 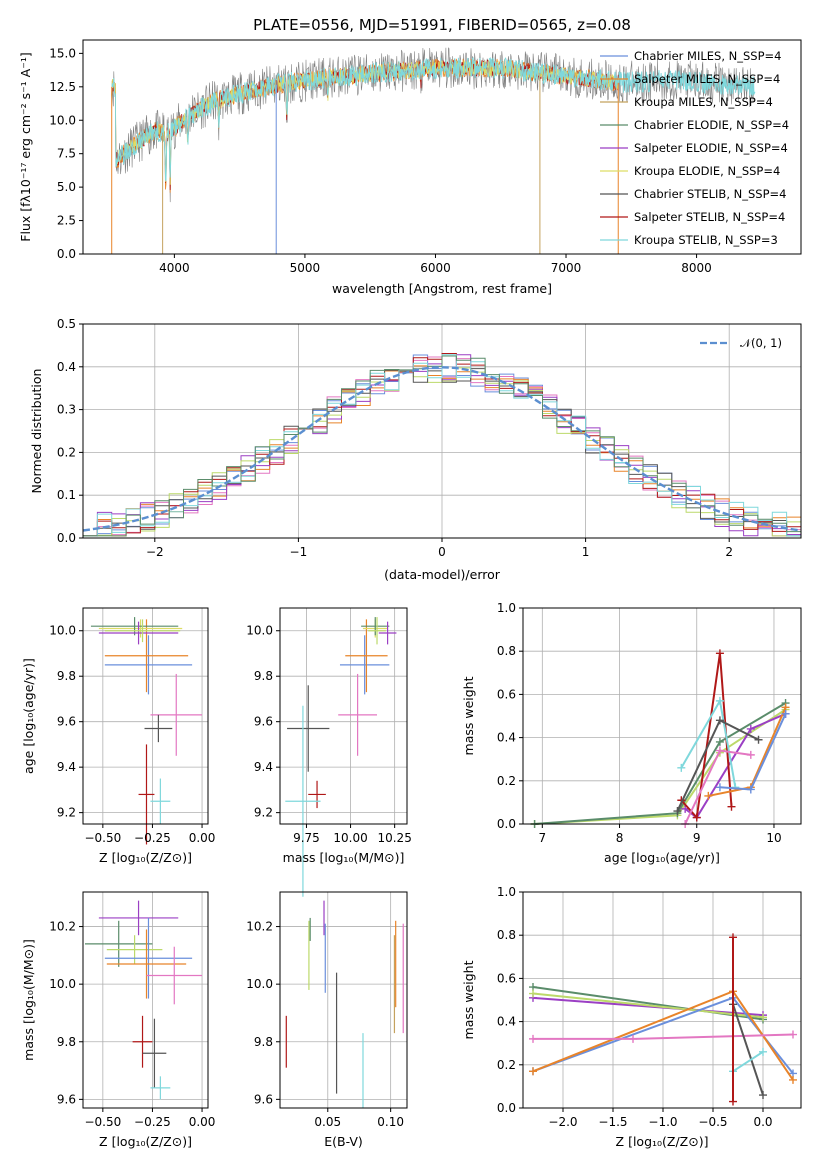 What do you see at coordinates (506, 824) in the screenshot?
I see `weight-vs-age-ytick-label: 0.0` at bounding box center [506, 824].